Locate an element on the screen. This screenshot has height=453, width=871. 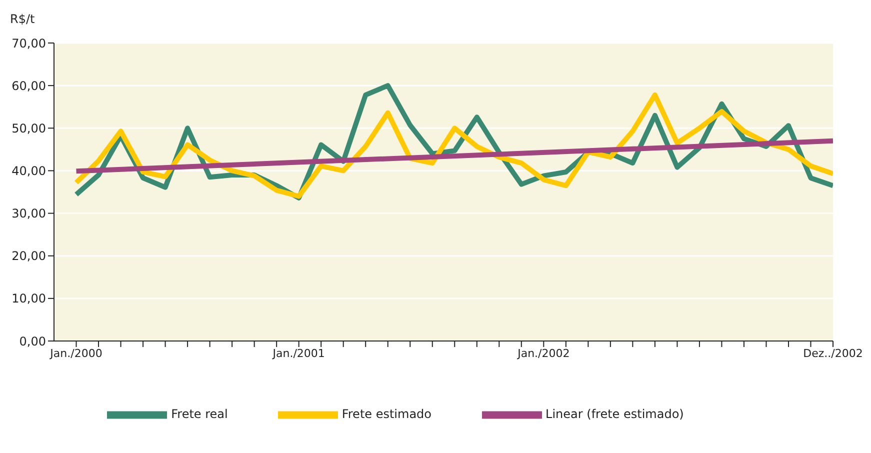
y-tick-label: 70,00 is located at coordinates (29, 43).